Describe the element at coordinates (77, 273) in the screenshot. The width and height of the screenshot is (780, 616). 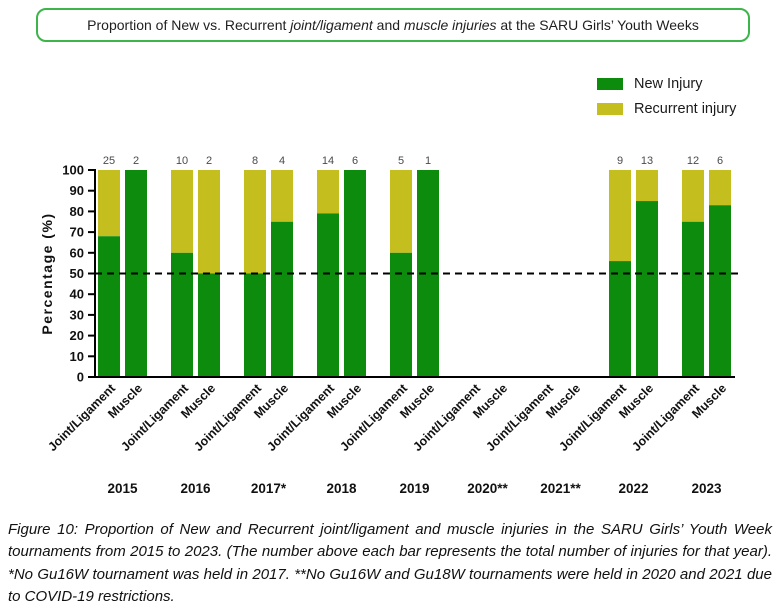
I see `y-tick-label-50: 50` at that location.